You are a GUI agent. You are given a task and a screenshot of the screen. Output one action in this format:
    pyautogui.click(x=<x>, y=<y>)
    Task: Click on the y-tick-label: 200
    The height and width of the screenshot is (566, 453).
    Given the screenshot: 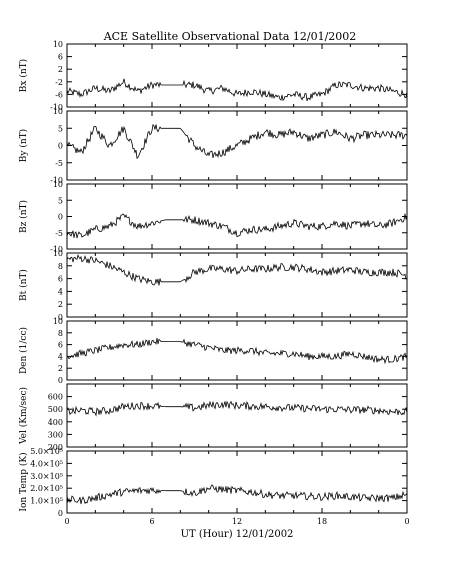 What is the action you would take?
    pyautogui.click(x=55, y=447)
    